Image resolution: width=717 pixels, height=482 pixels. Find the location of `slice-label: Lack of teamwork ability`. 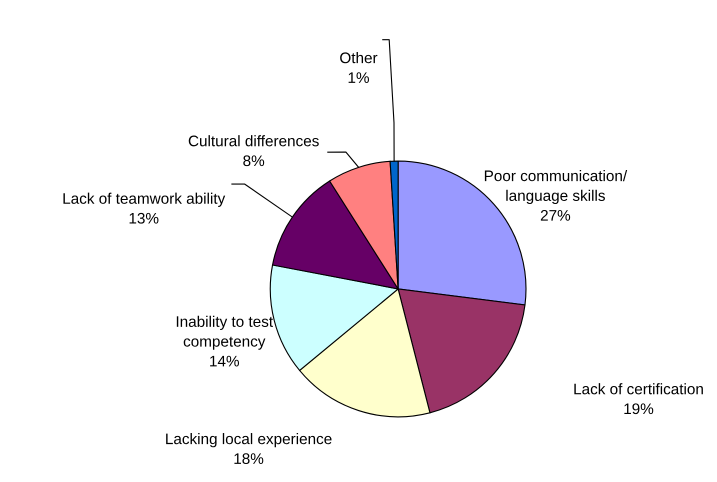

slice-label: Lack of teamwork ability is located at coordinates (144, 199).